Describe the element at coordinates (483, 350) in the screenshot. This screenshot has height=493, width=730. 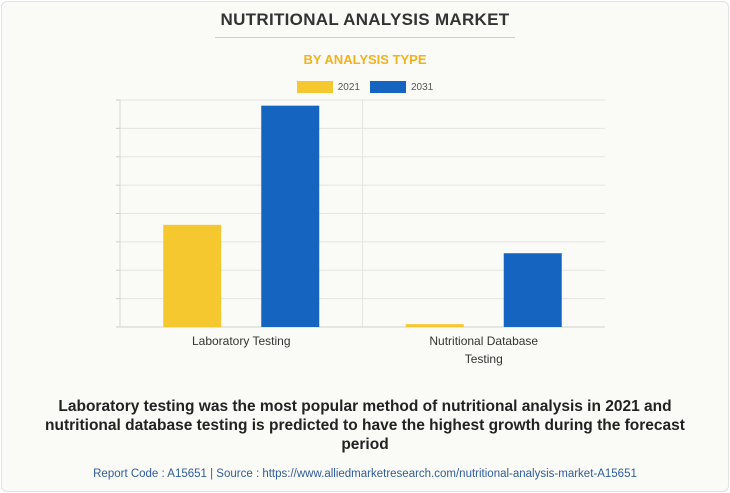
I see `x-tick-label: Nutritional Database Testing` at that location.